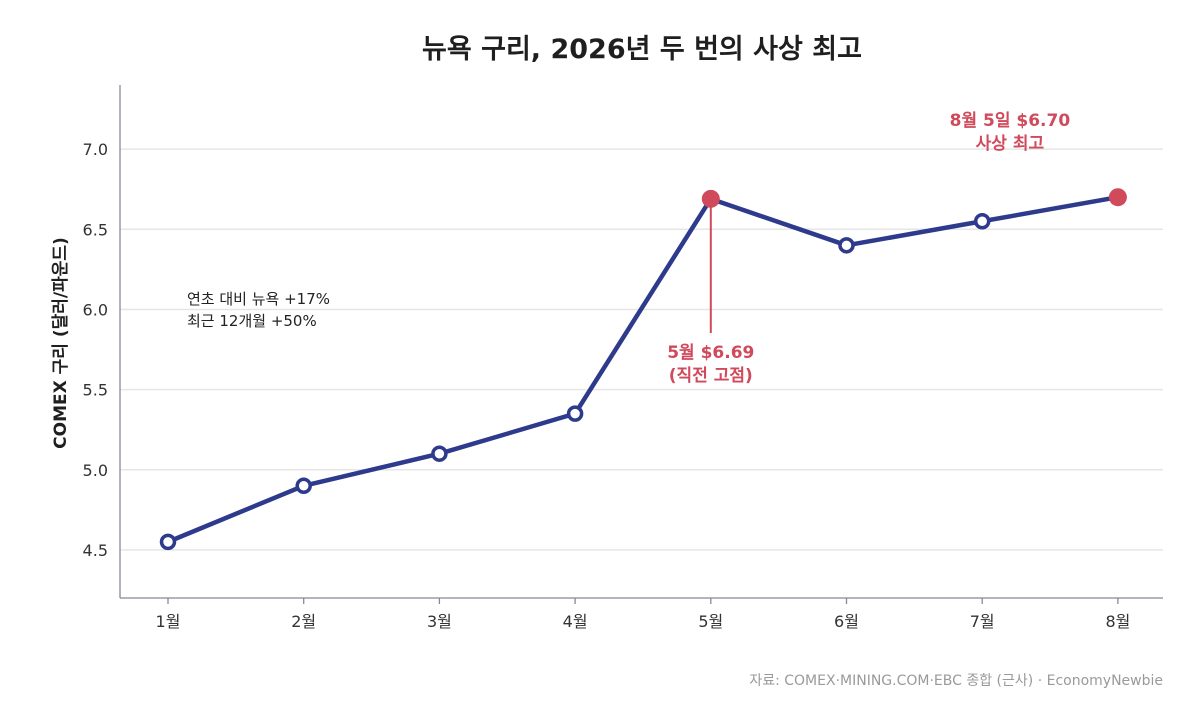 This screenshot has height=713, width=1200. What do you see at coordinates (258, 310) in the screenshot?
I see `note-box: 연초 대비 뉴욕 +17% 최근 12개월 +50%` at bounding box center [258, 310].